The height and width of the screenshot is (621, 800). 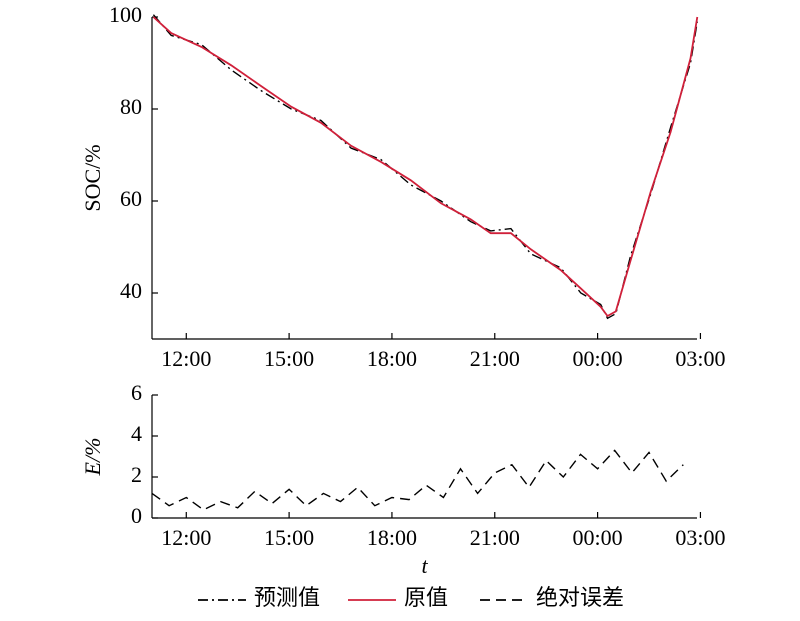 I want to click on x-axis-label: t, so click(x=424, y=565).